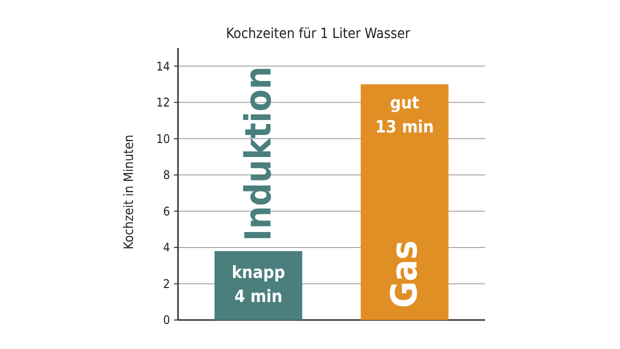 This screenshot has width=620, height=349. Describe the element at coordinates (166, 247) in the screenshot. I see `y-tick-label: 4` at that location.